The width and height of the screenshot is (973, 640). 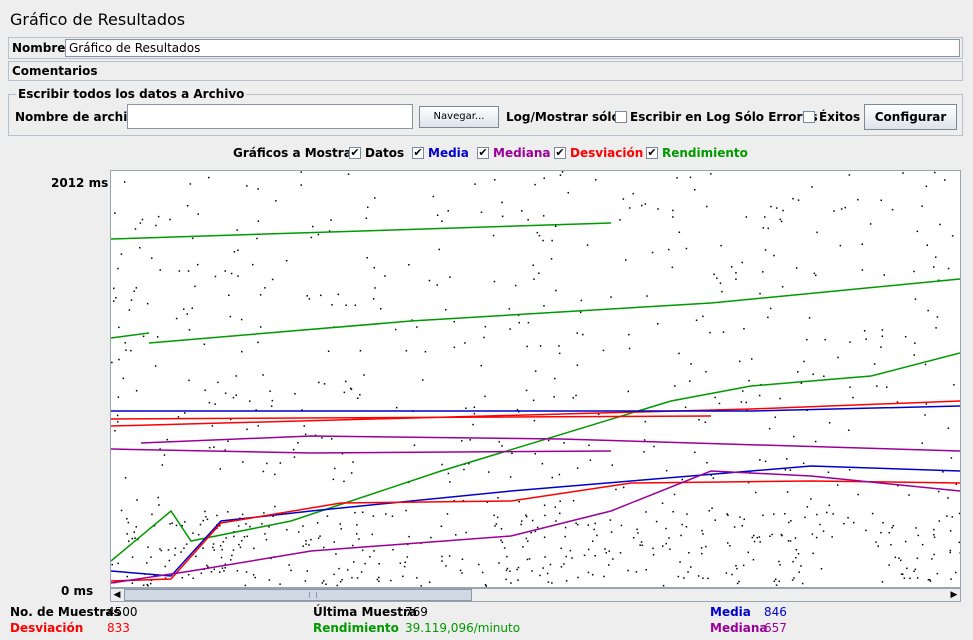 What do you see at coordinates (607, 153) in the screenshot?
I see `desviacion-label: Desviación` at bounding box center [607, 153].